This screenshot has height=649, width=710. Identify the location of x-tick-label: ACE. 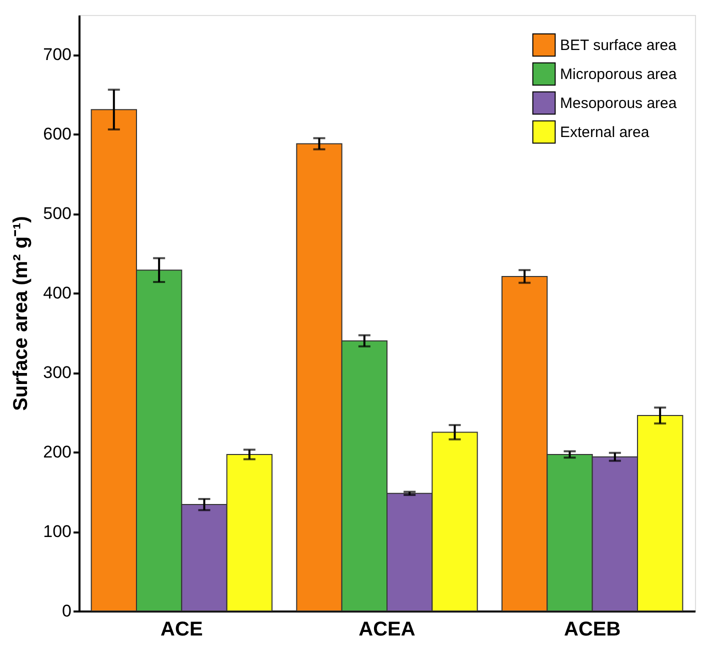
(181, 629).